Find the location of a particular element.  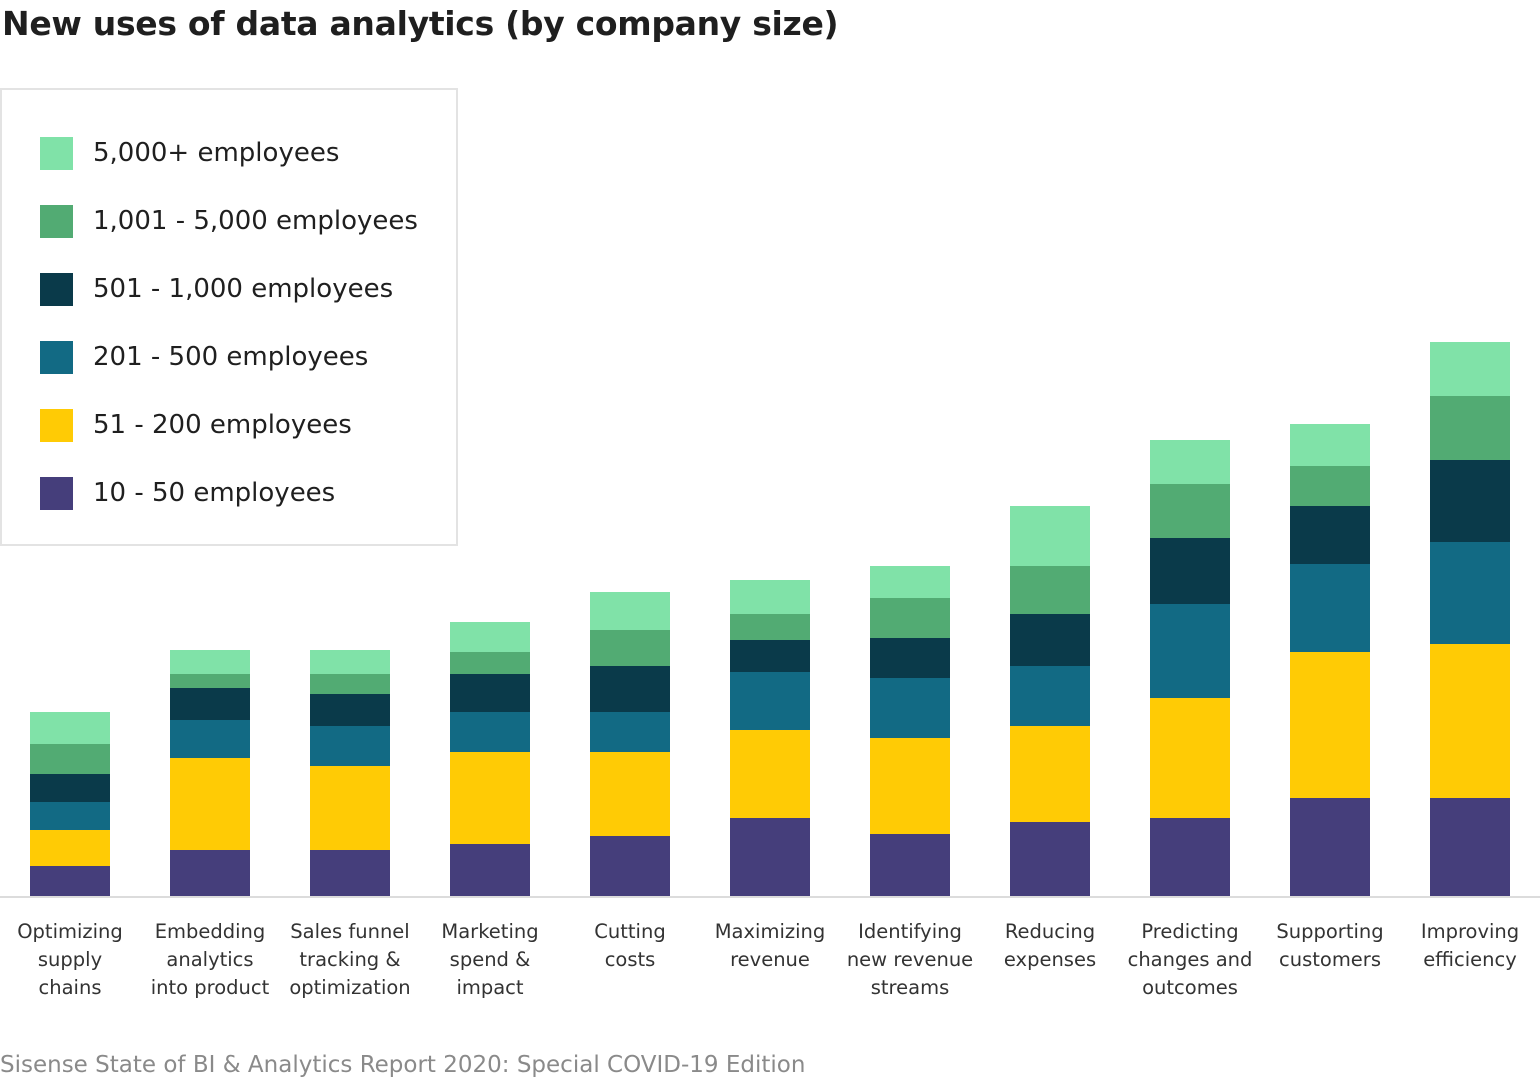

legend-item: 10 - 50 employees is located at coordinates (187, 493).